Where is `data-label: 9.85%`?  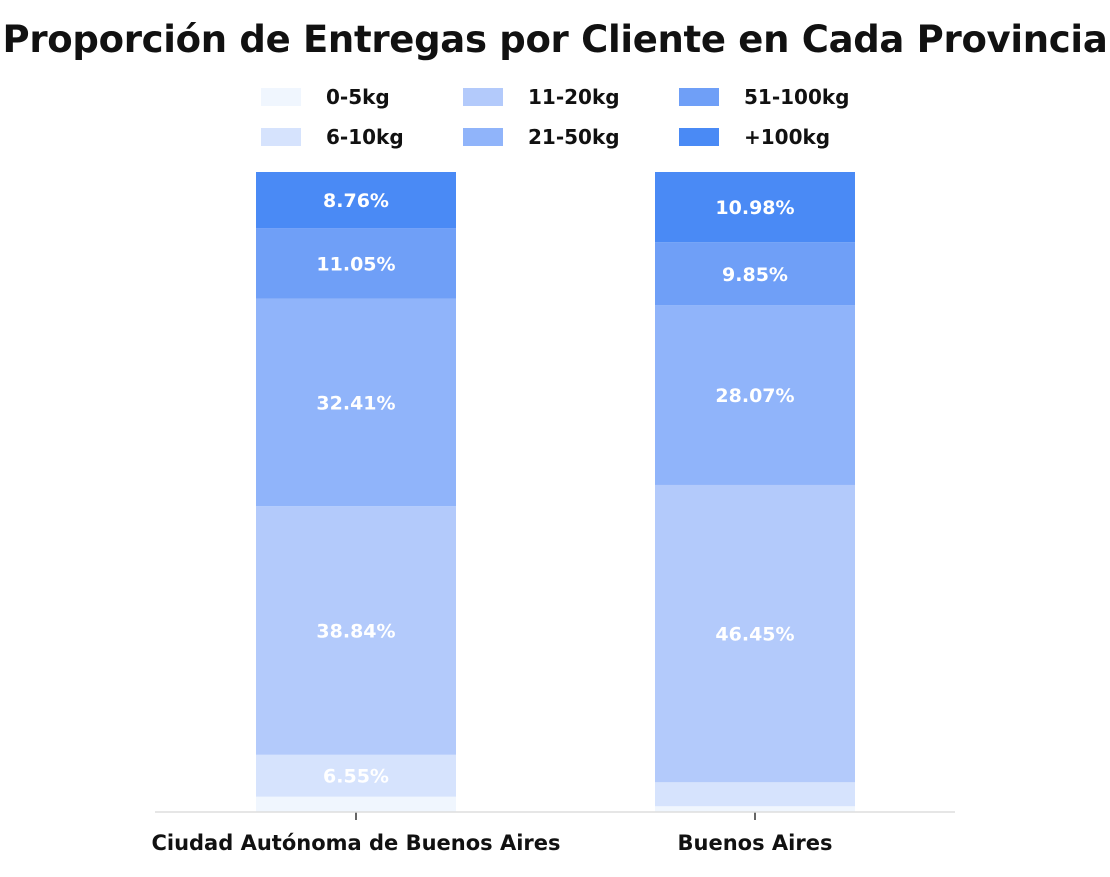 data-label: 9.85% is located at coordinates (755, 275).